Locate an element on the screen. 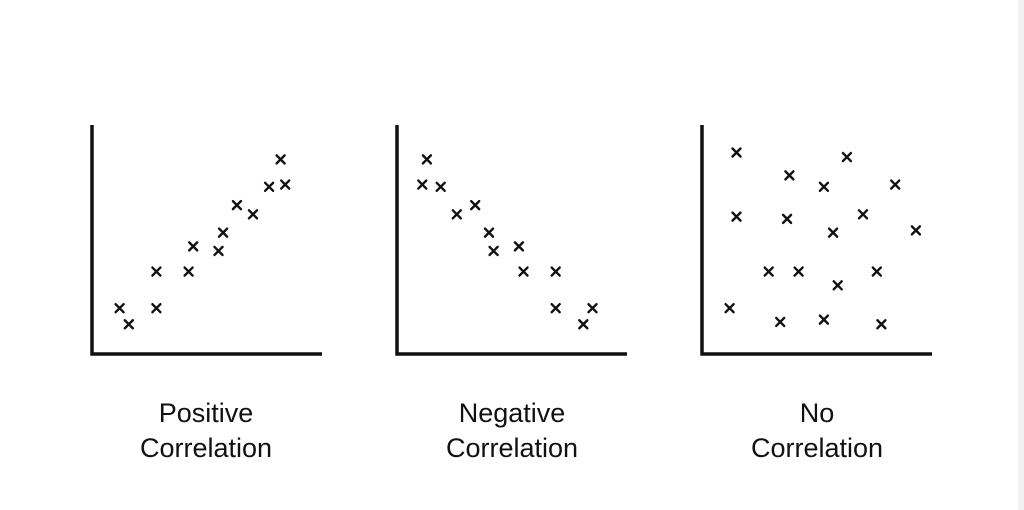 The width and height of the screenshot is (1024, 510). caption-no-correlation: No Correlation is located at coordinates (817, 431).